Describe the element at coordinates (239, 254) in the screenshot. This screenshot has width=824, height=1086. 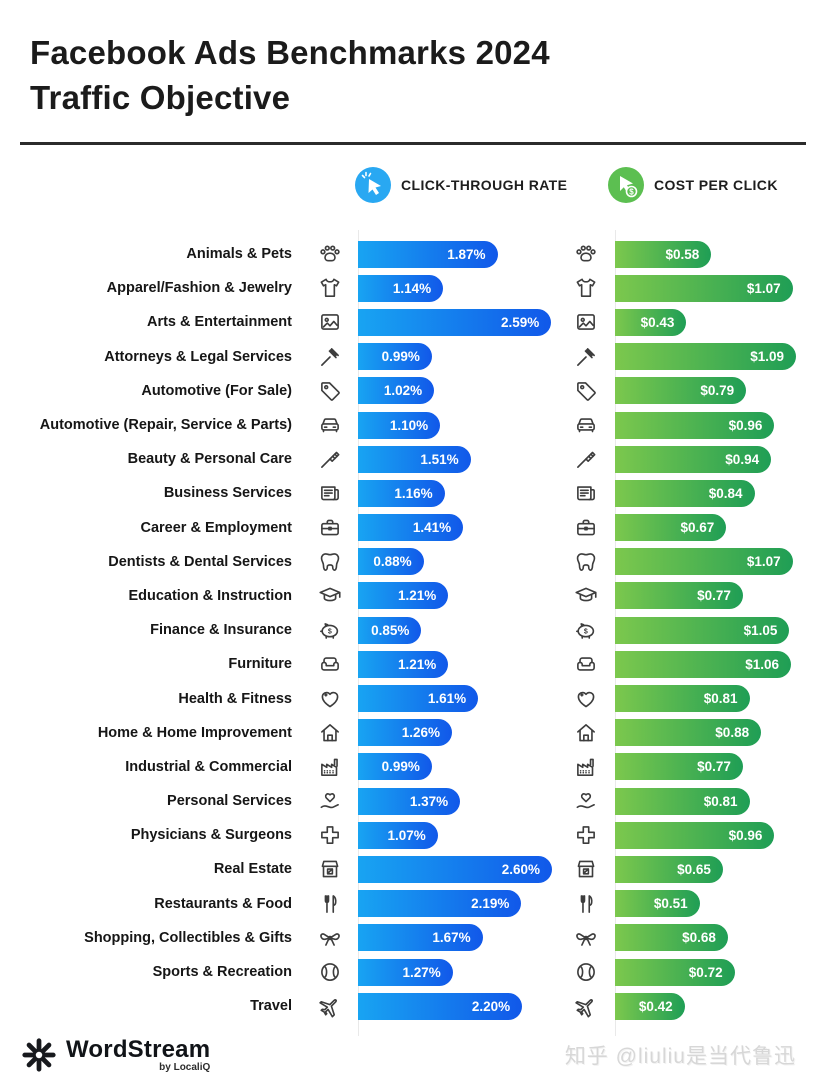
I see `industry-label: Animals & Pets` at that location.